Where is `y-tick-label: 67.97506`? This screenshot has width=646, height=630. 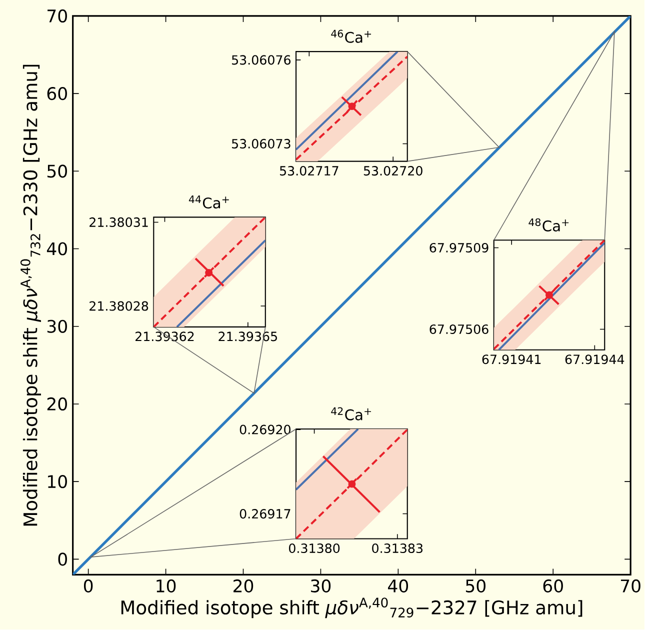
y-tick-label: 67.97506 is located at coordinates (459, 329).